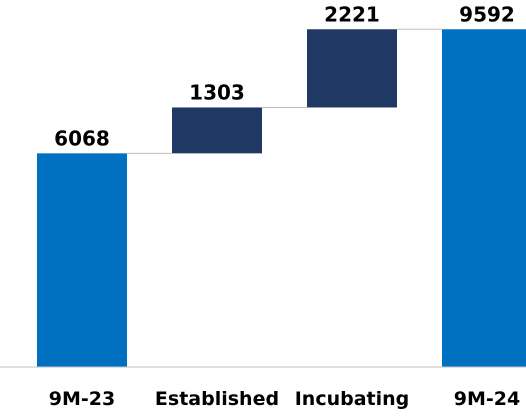 The image size is (526, 417). What do you see at coordinates (284, 399) in the screenshot?
I see `category-labels-group: 9M-23 Established Incubating 9M-24` at bounding box center [284, 399].